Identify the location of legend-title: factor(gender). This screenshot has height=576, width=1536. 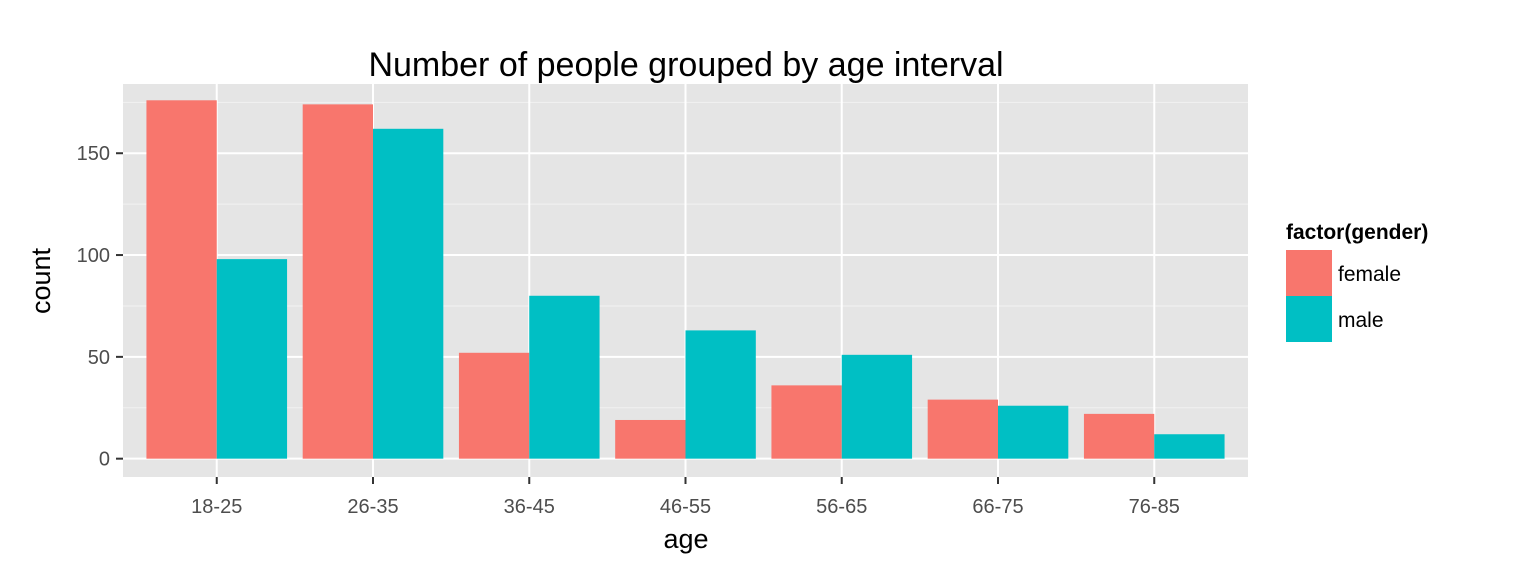
(1357, 232).